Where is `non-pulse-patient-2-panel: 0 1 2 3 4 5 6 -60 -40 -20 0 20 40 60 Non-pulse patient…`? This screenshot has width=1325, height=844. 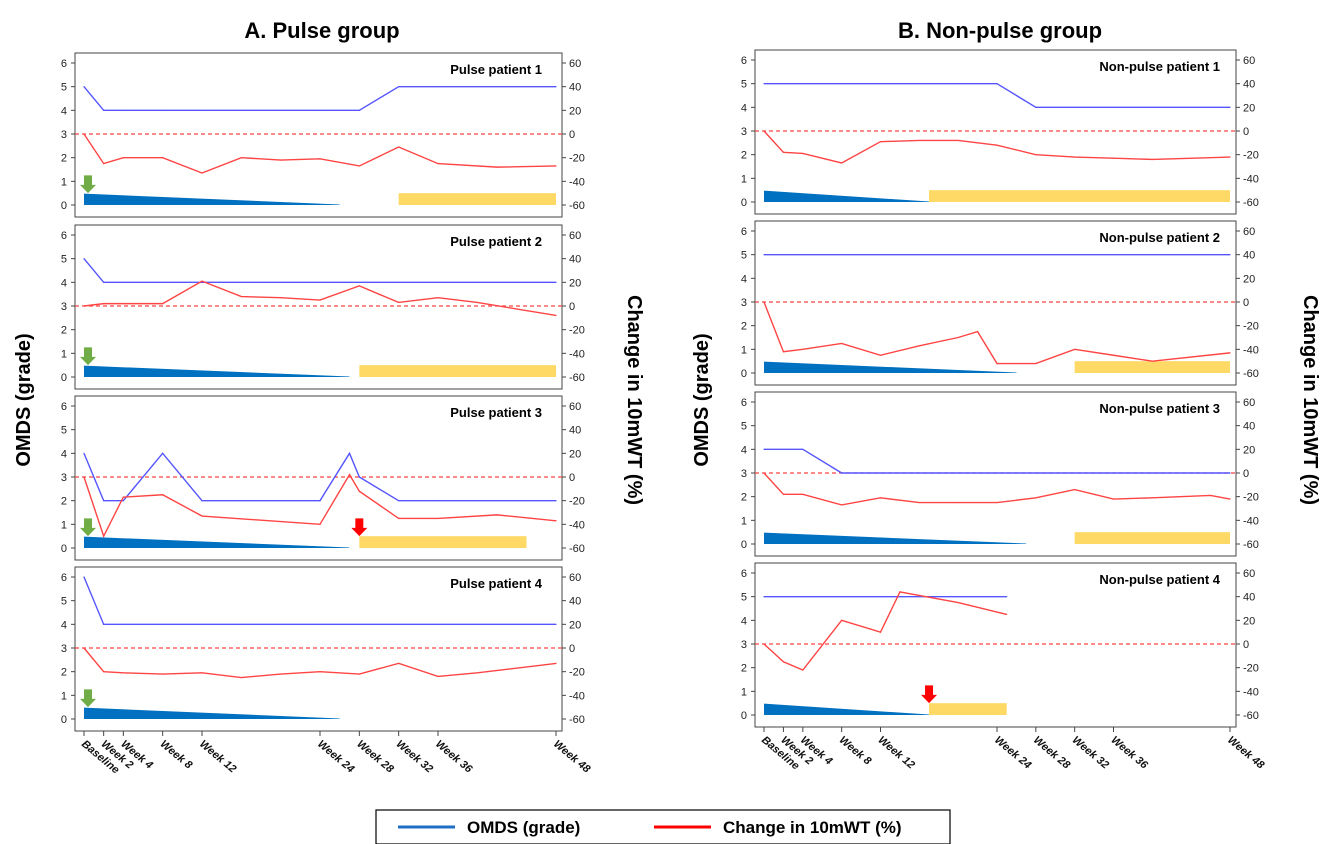 non-pulse-patient-2-panel: 0 1 2 3 4 5 6 -60 -40 -20 0 20 40 60 Non-pulse patient… is located at coordinates (1000, 303).